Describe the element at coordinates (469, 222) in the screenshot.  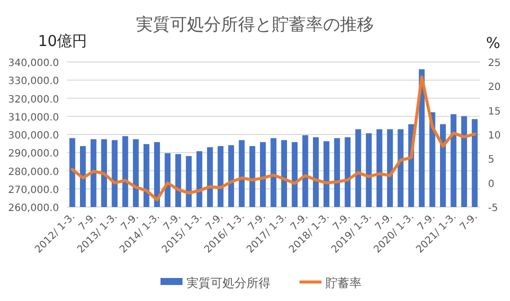
I see `x-tick-label: 7-9.` at that location.